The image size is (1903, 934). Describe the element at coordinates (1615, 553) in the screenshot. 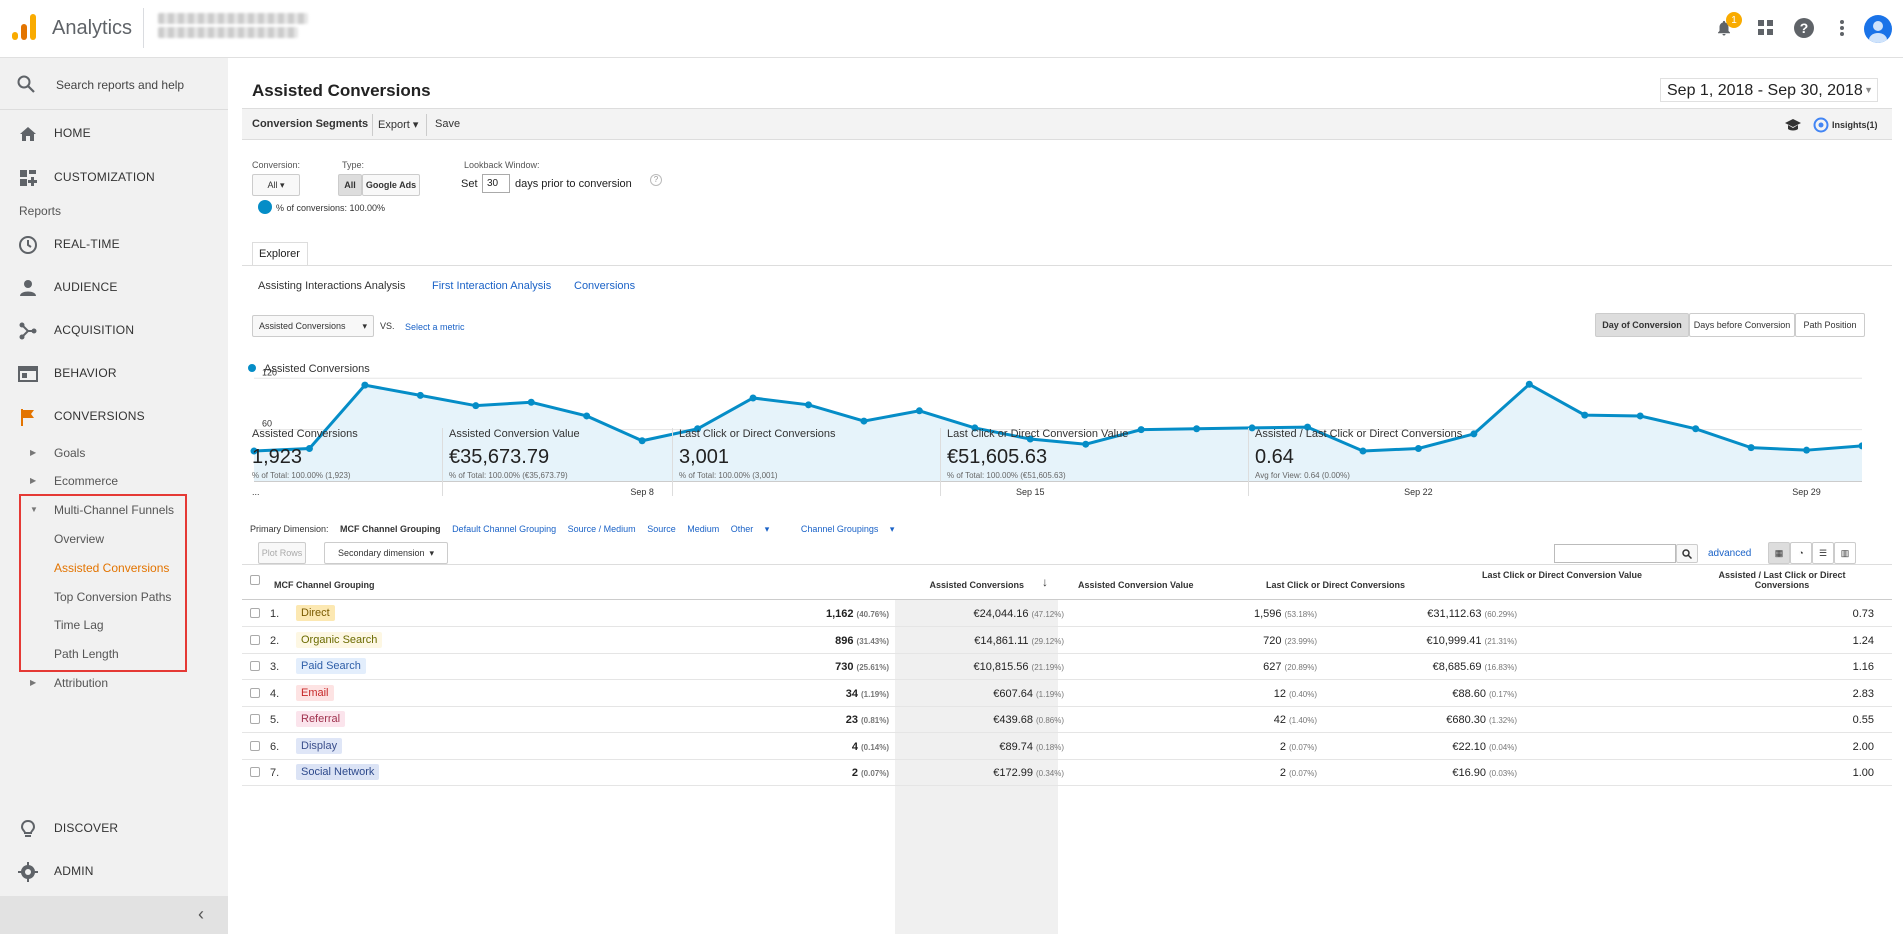

I see `table-search-input` at that location.